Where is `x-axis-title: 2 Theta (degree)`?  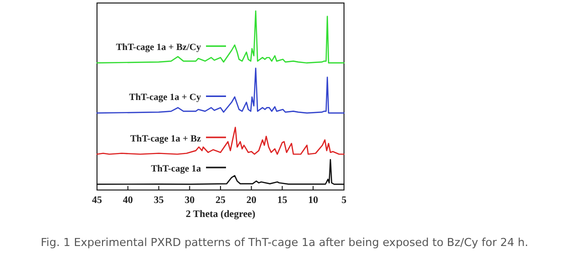
x-axis-title: 2 Theta (degree) is located at coordinates (221, 214).